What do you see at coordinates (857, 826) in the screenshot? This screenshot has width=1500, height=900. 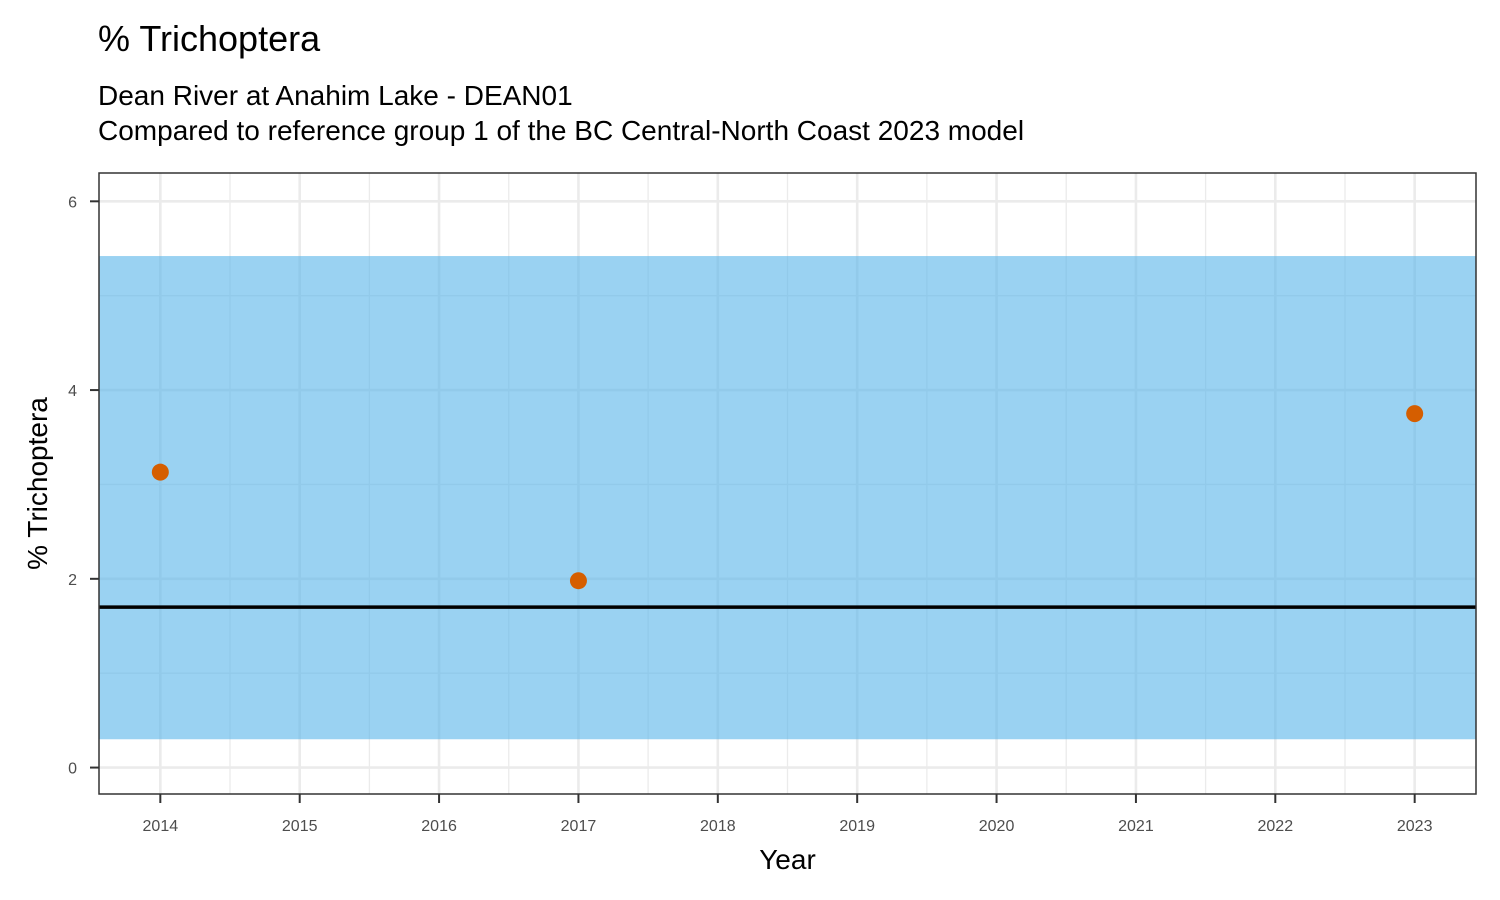 I see `x-tick-label: 2019` at bounding box center [857, 826].